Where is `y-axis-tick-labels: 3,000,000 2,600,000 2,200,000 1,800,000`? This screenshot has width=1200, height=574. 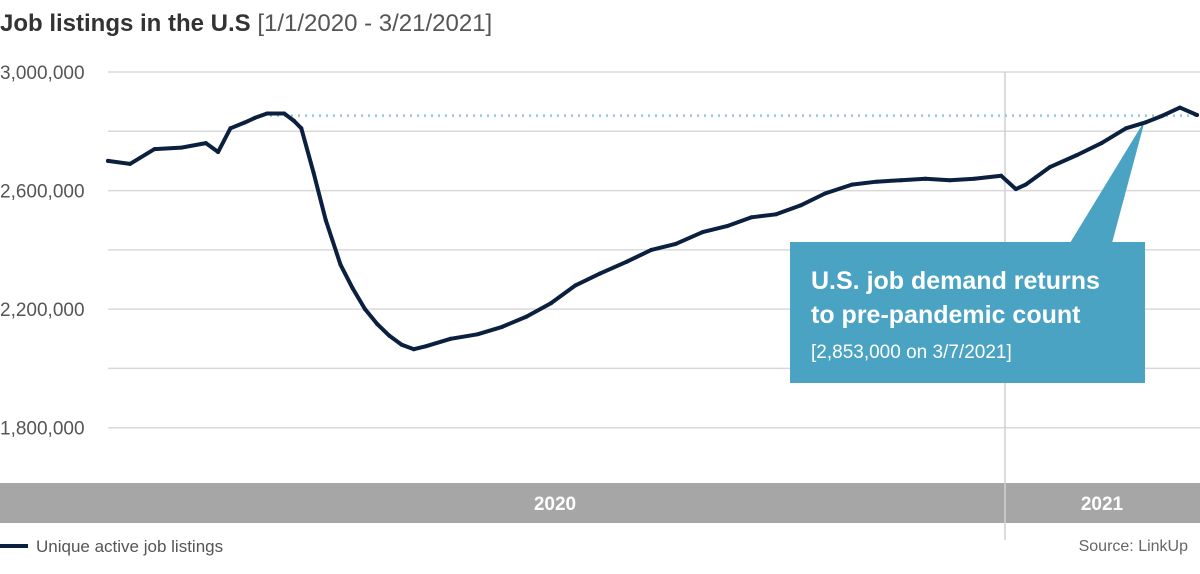
y-axis-tick-labels: 3,000,000 2,600,000 2,200,000 1,800,000 is located at coordinates (42, 251).